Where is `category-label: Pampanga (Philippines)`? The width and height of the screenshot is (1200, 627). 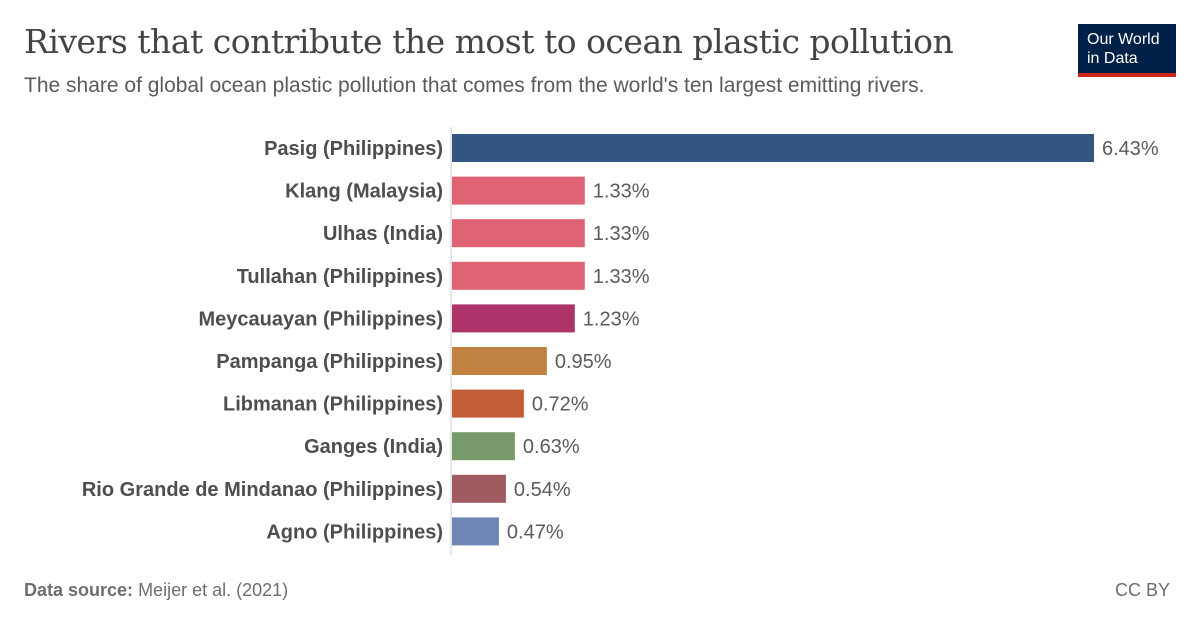 category-label: Pampanga (Philippines) is located at coordinates (329, 362).